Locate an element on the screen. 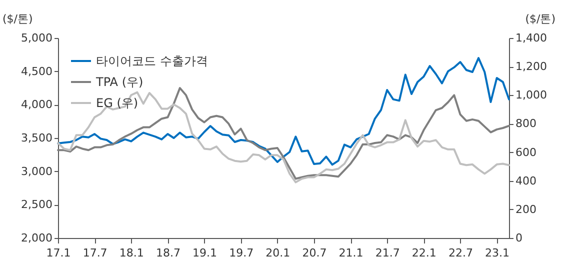 This screenshot has height=271, width=566. y2-tick-label: 800 is located at coordinates (526, 123).